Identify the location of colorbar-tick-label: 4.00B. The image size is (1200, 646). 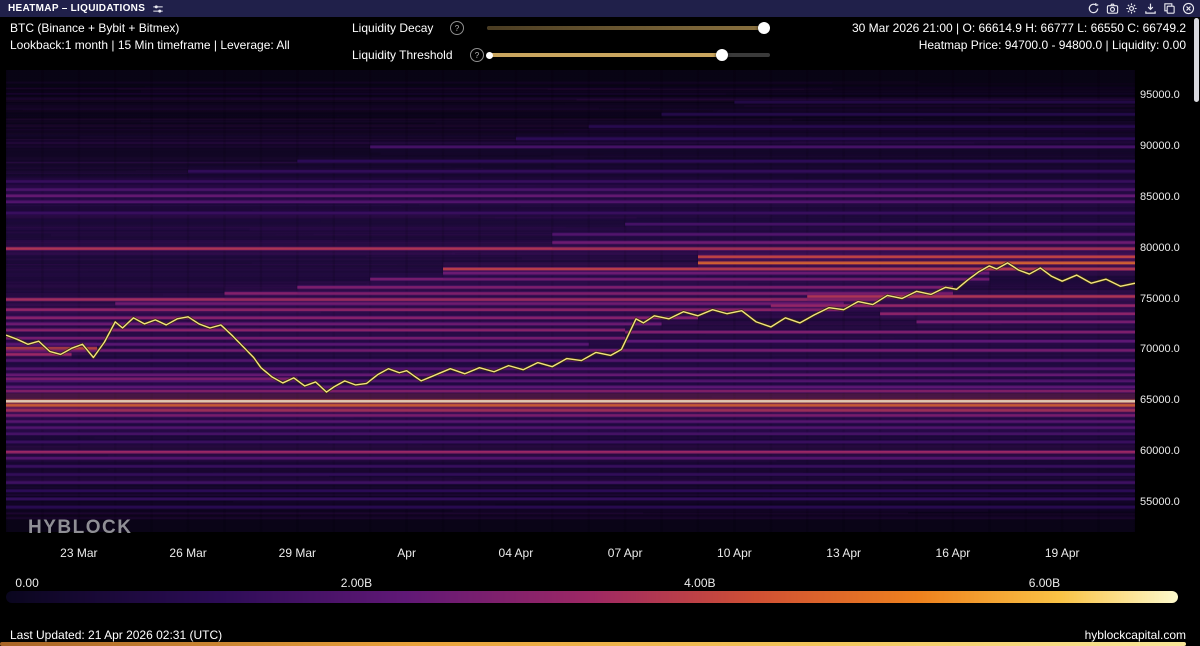
(700, 583).